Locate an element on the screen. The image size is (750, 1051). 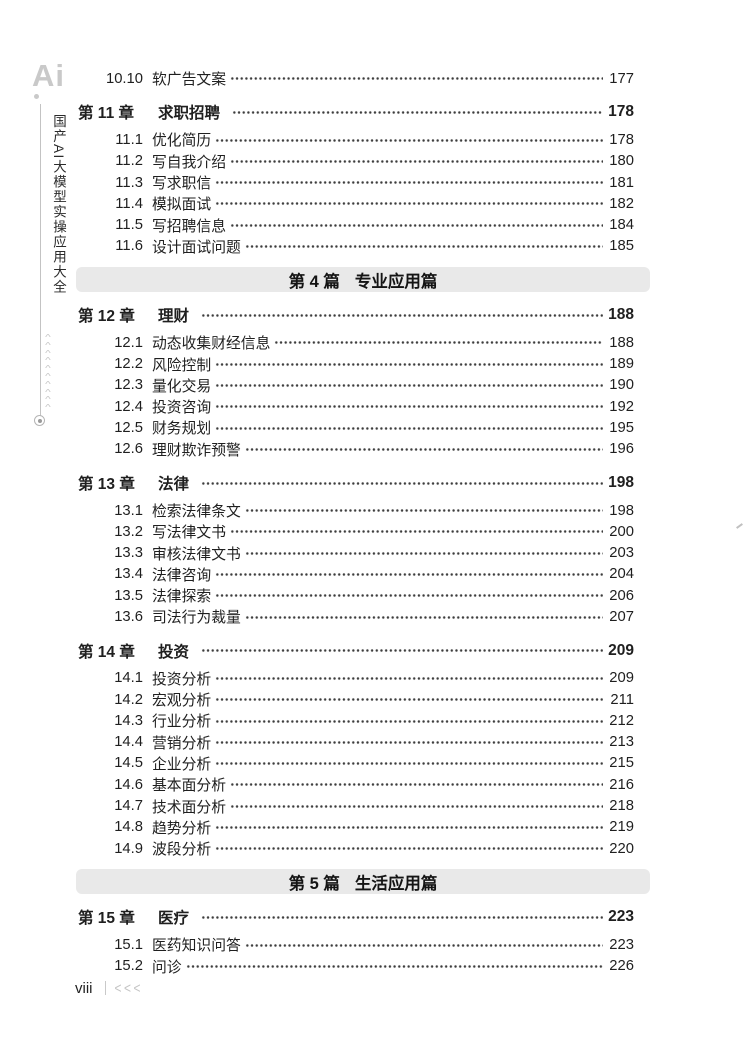
section-page-number: 180 is located at coordinates (621, 161).